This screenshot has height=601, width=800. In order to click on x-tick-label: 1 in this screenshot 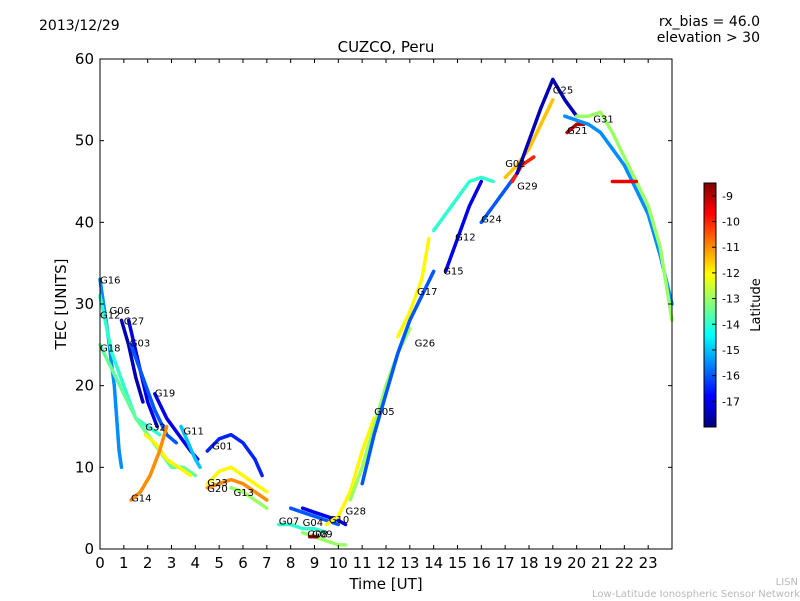, I will do `click(124, 563)`.